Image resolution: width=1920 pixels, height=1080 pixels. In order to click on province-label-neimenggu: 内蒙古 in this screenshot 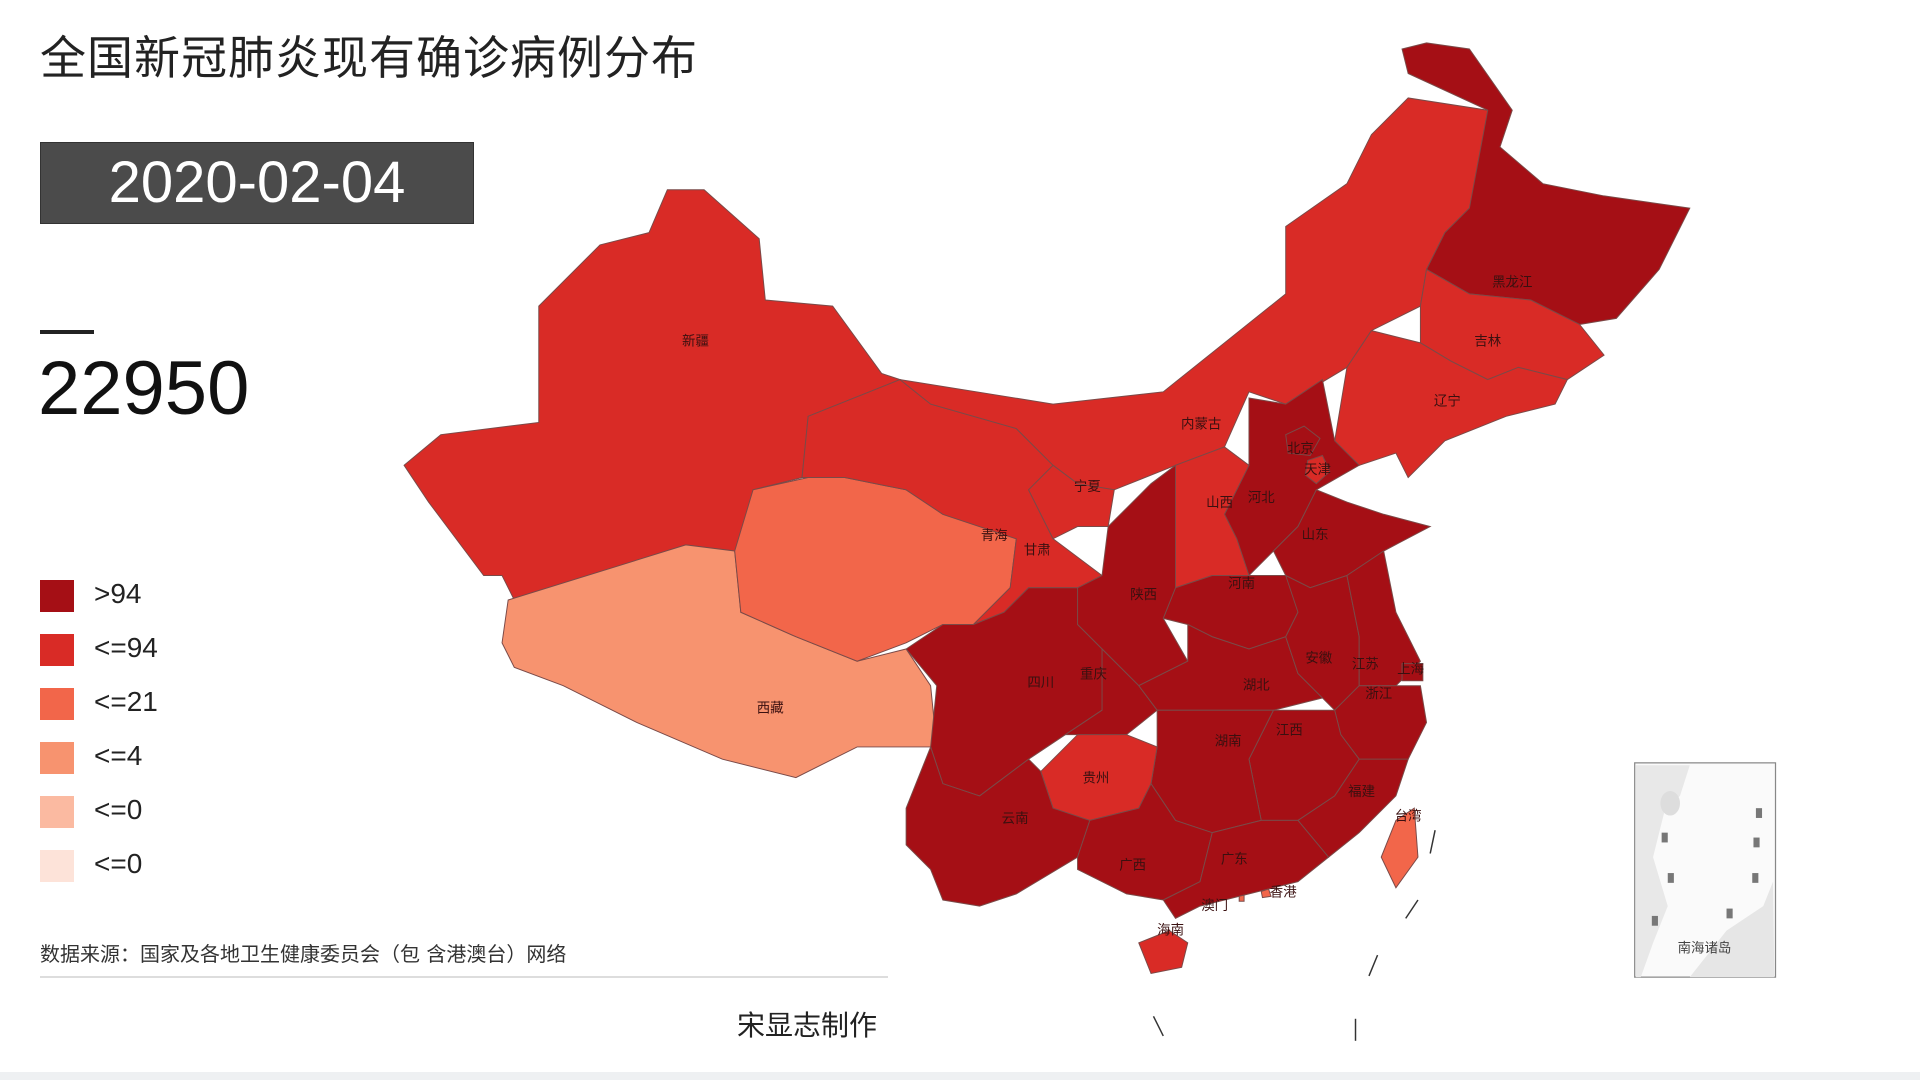, I will do `click(1201, 425)`.